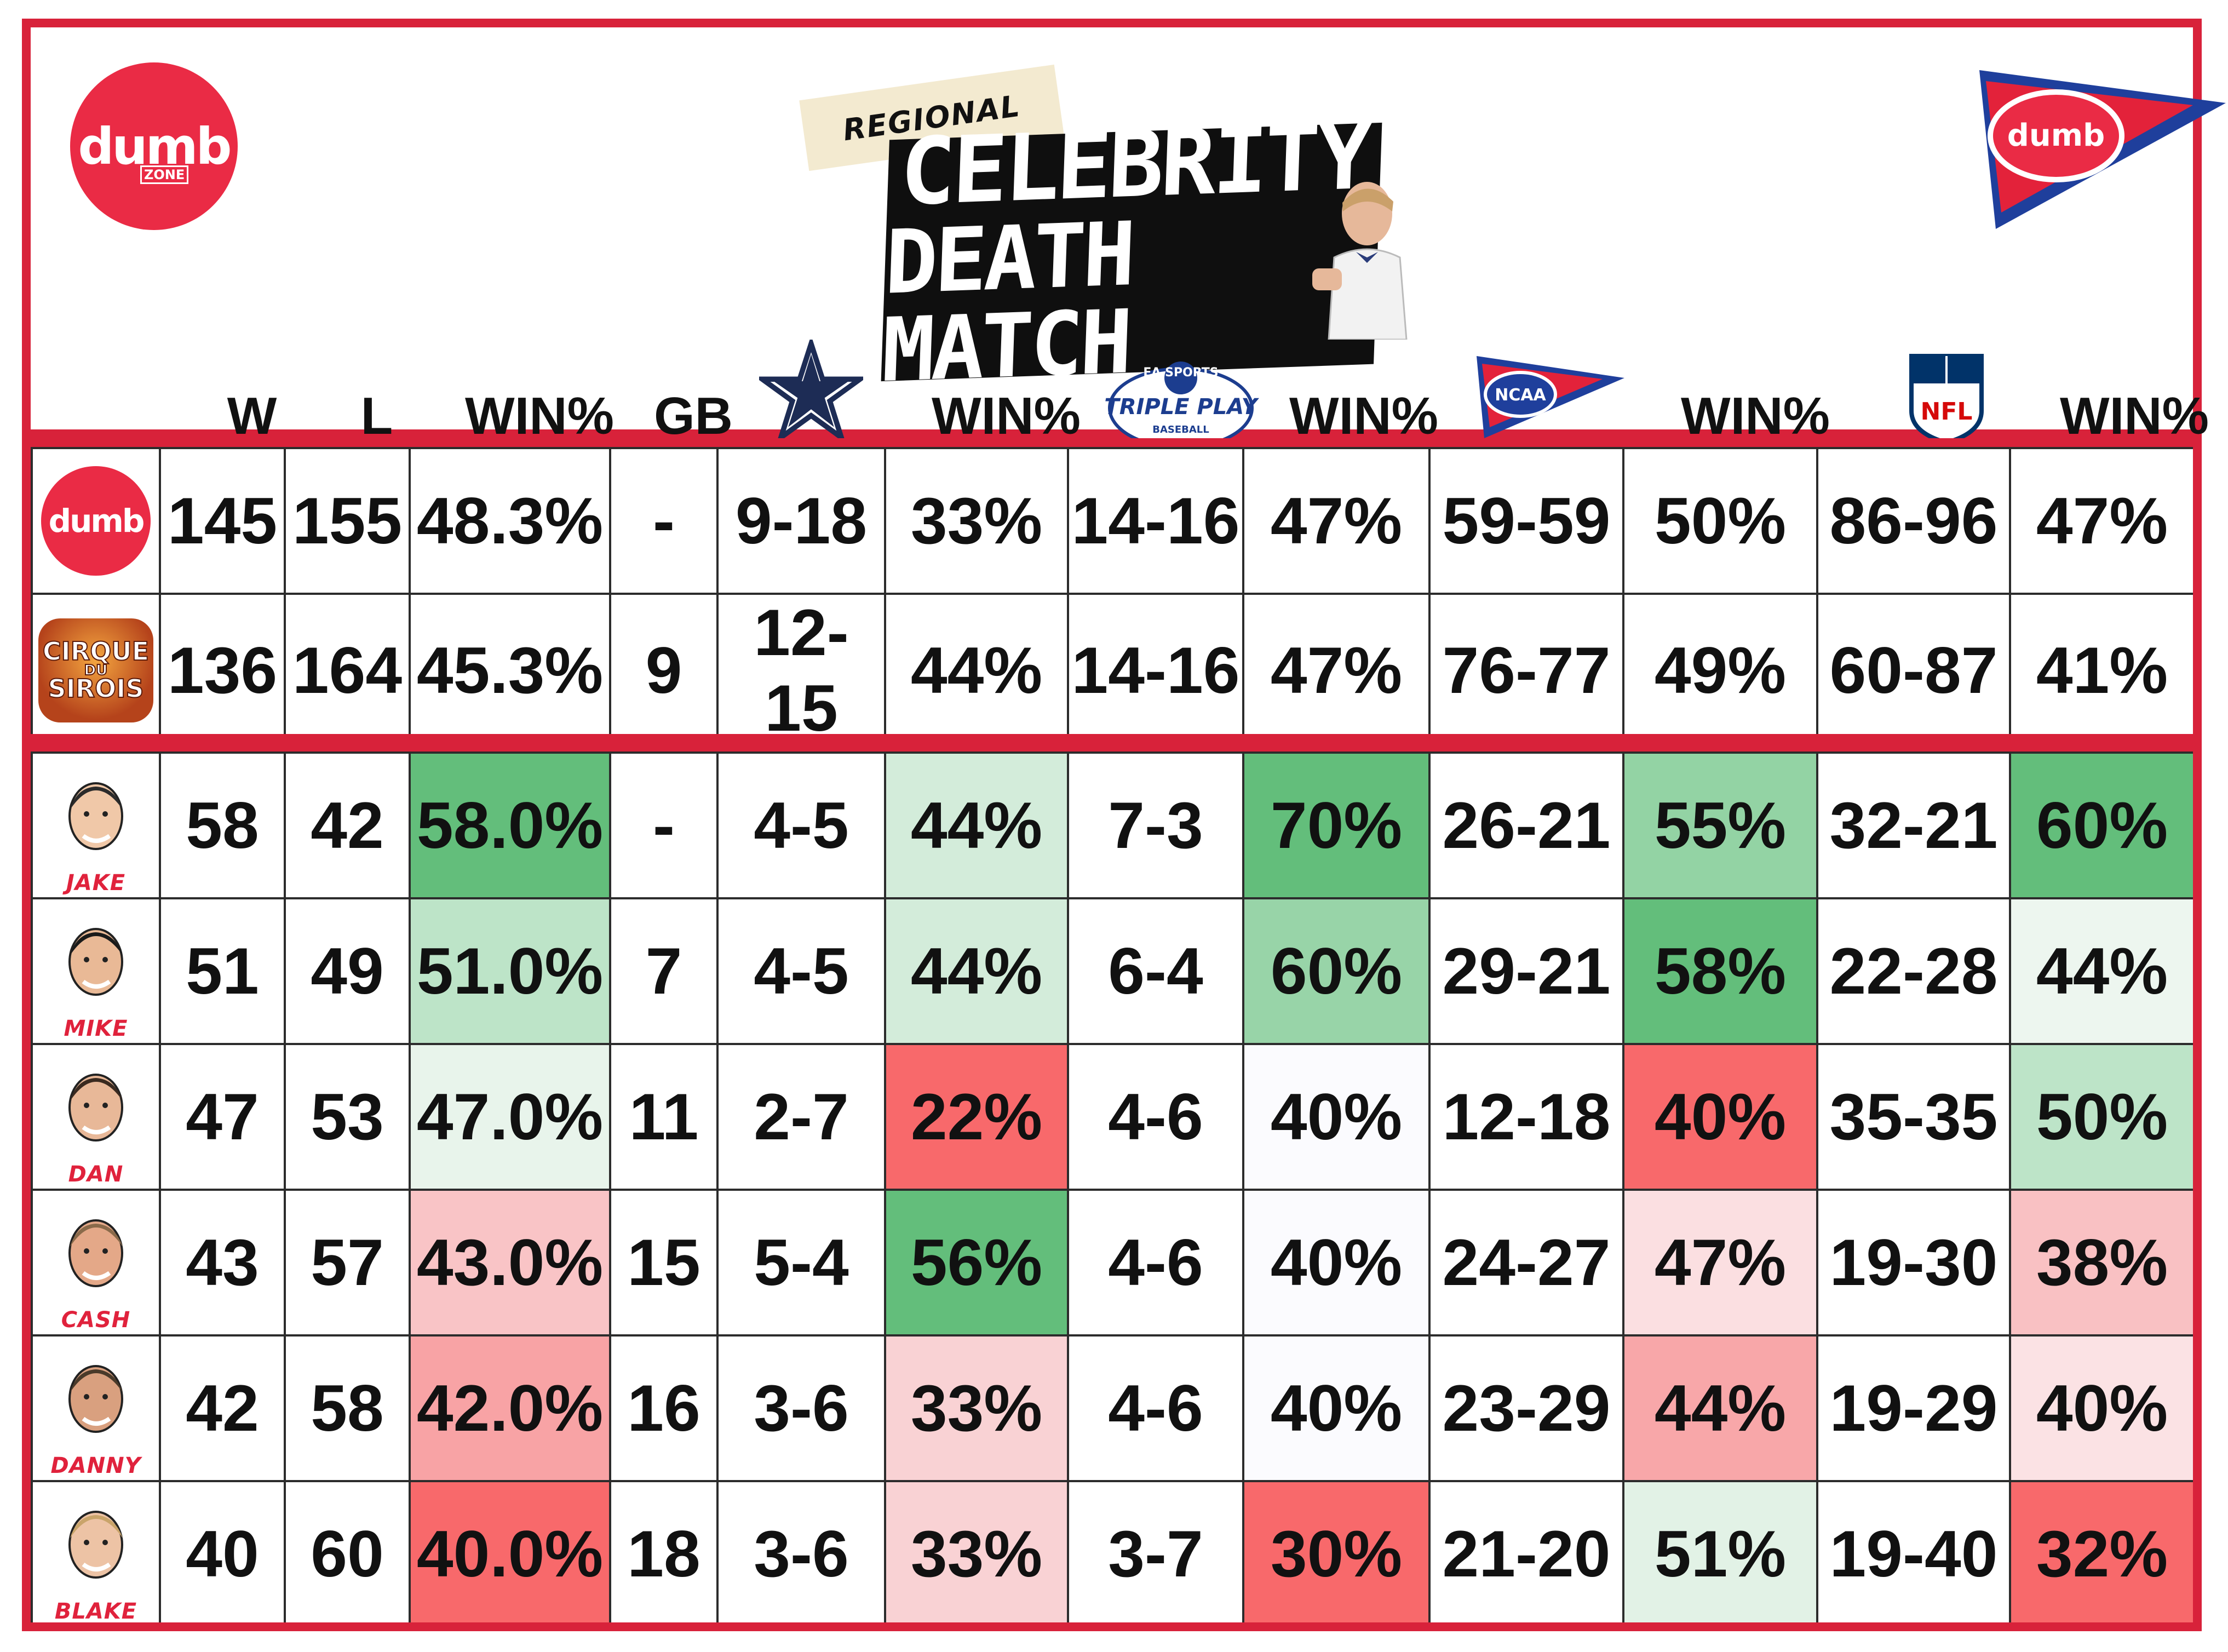  What do you see at coordinates (1526, 1262) in the screenshot?
I see `player-ncaa: 24-27` at bounding box center [1526, 1262].